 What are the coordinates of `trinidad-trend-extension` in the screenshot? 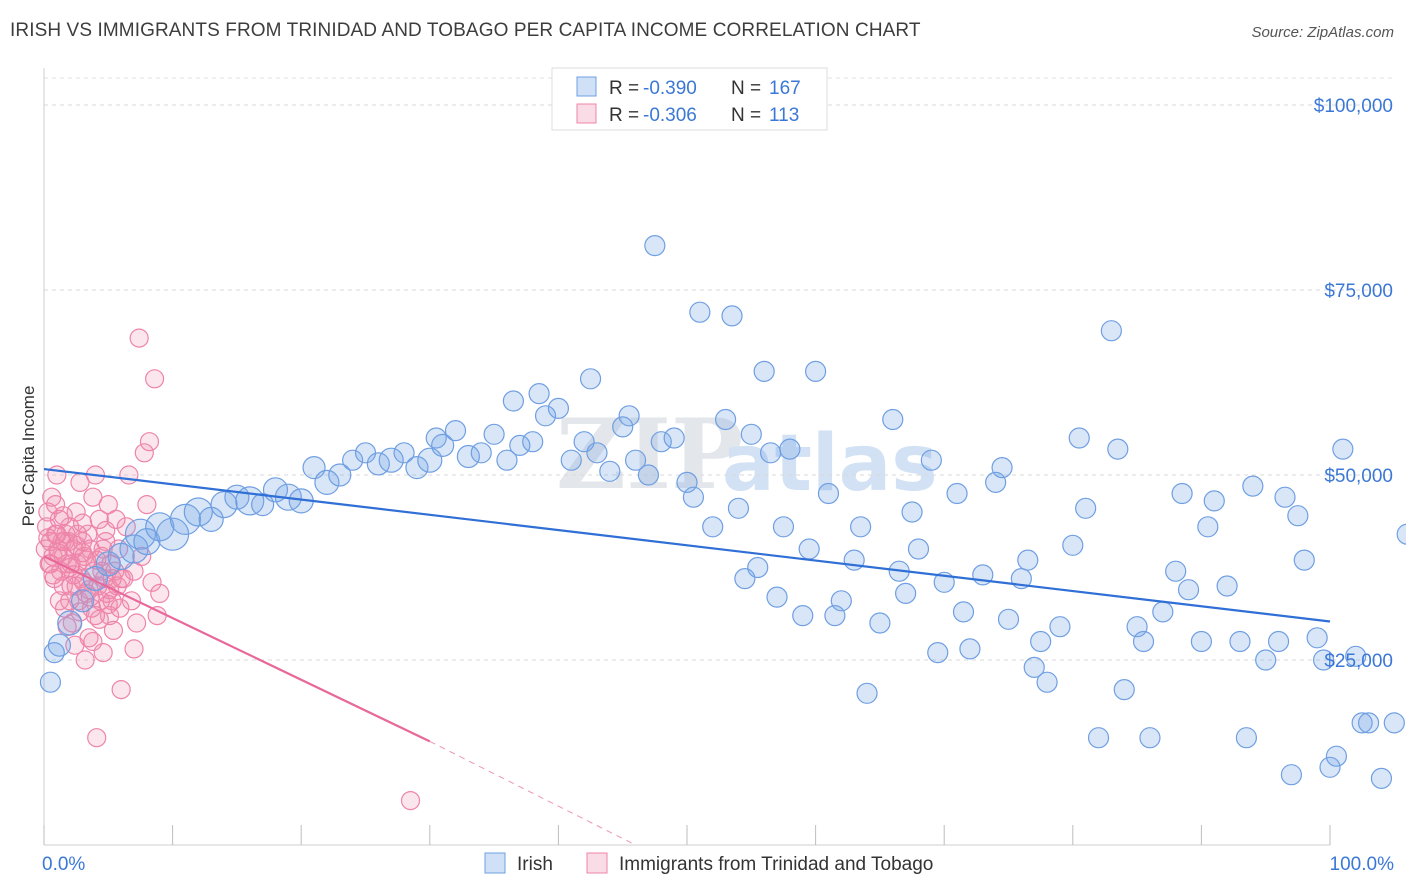 It's located at (532, 793).